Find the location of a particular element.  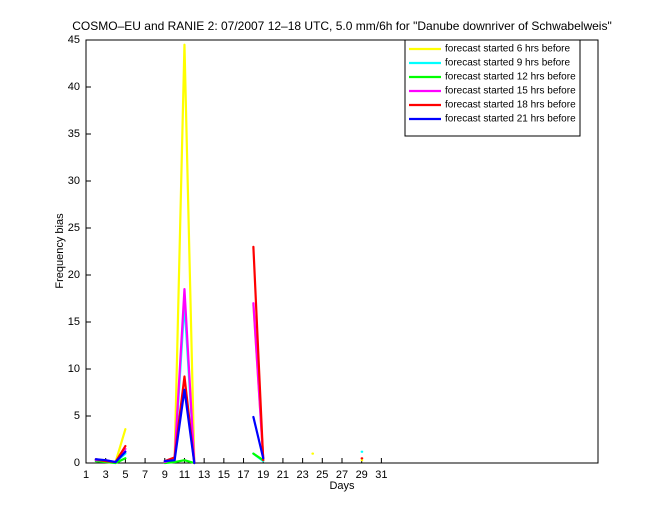

y-tick-label: 30 is located at coordinates (74, 181).